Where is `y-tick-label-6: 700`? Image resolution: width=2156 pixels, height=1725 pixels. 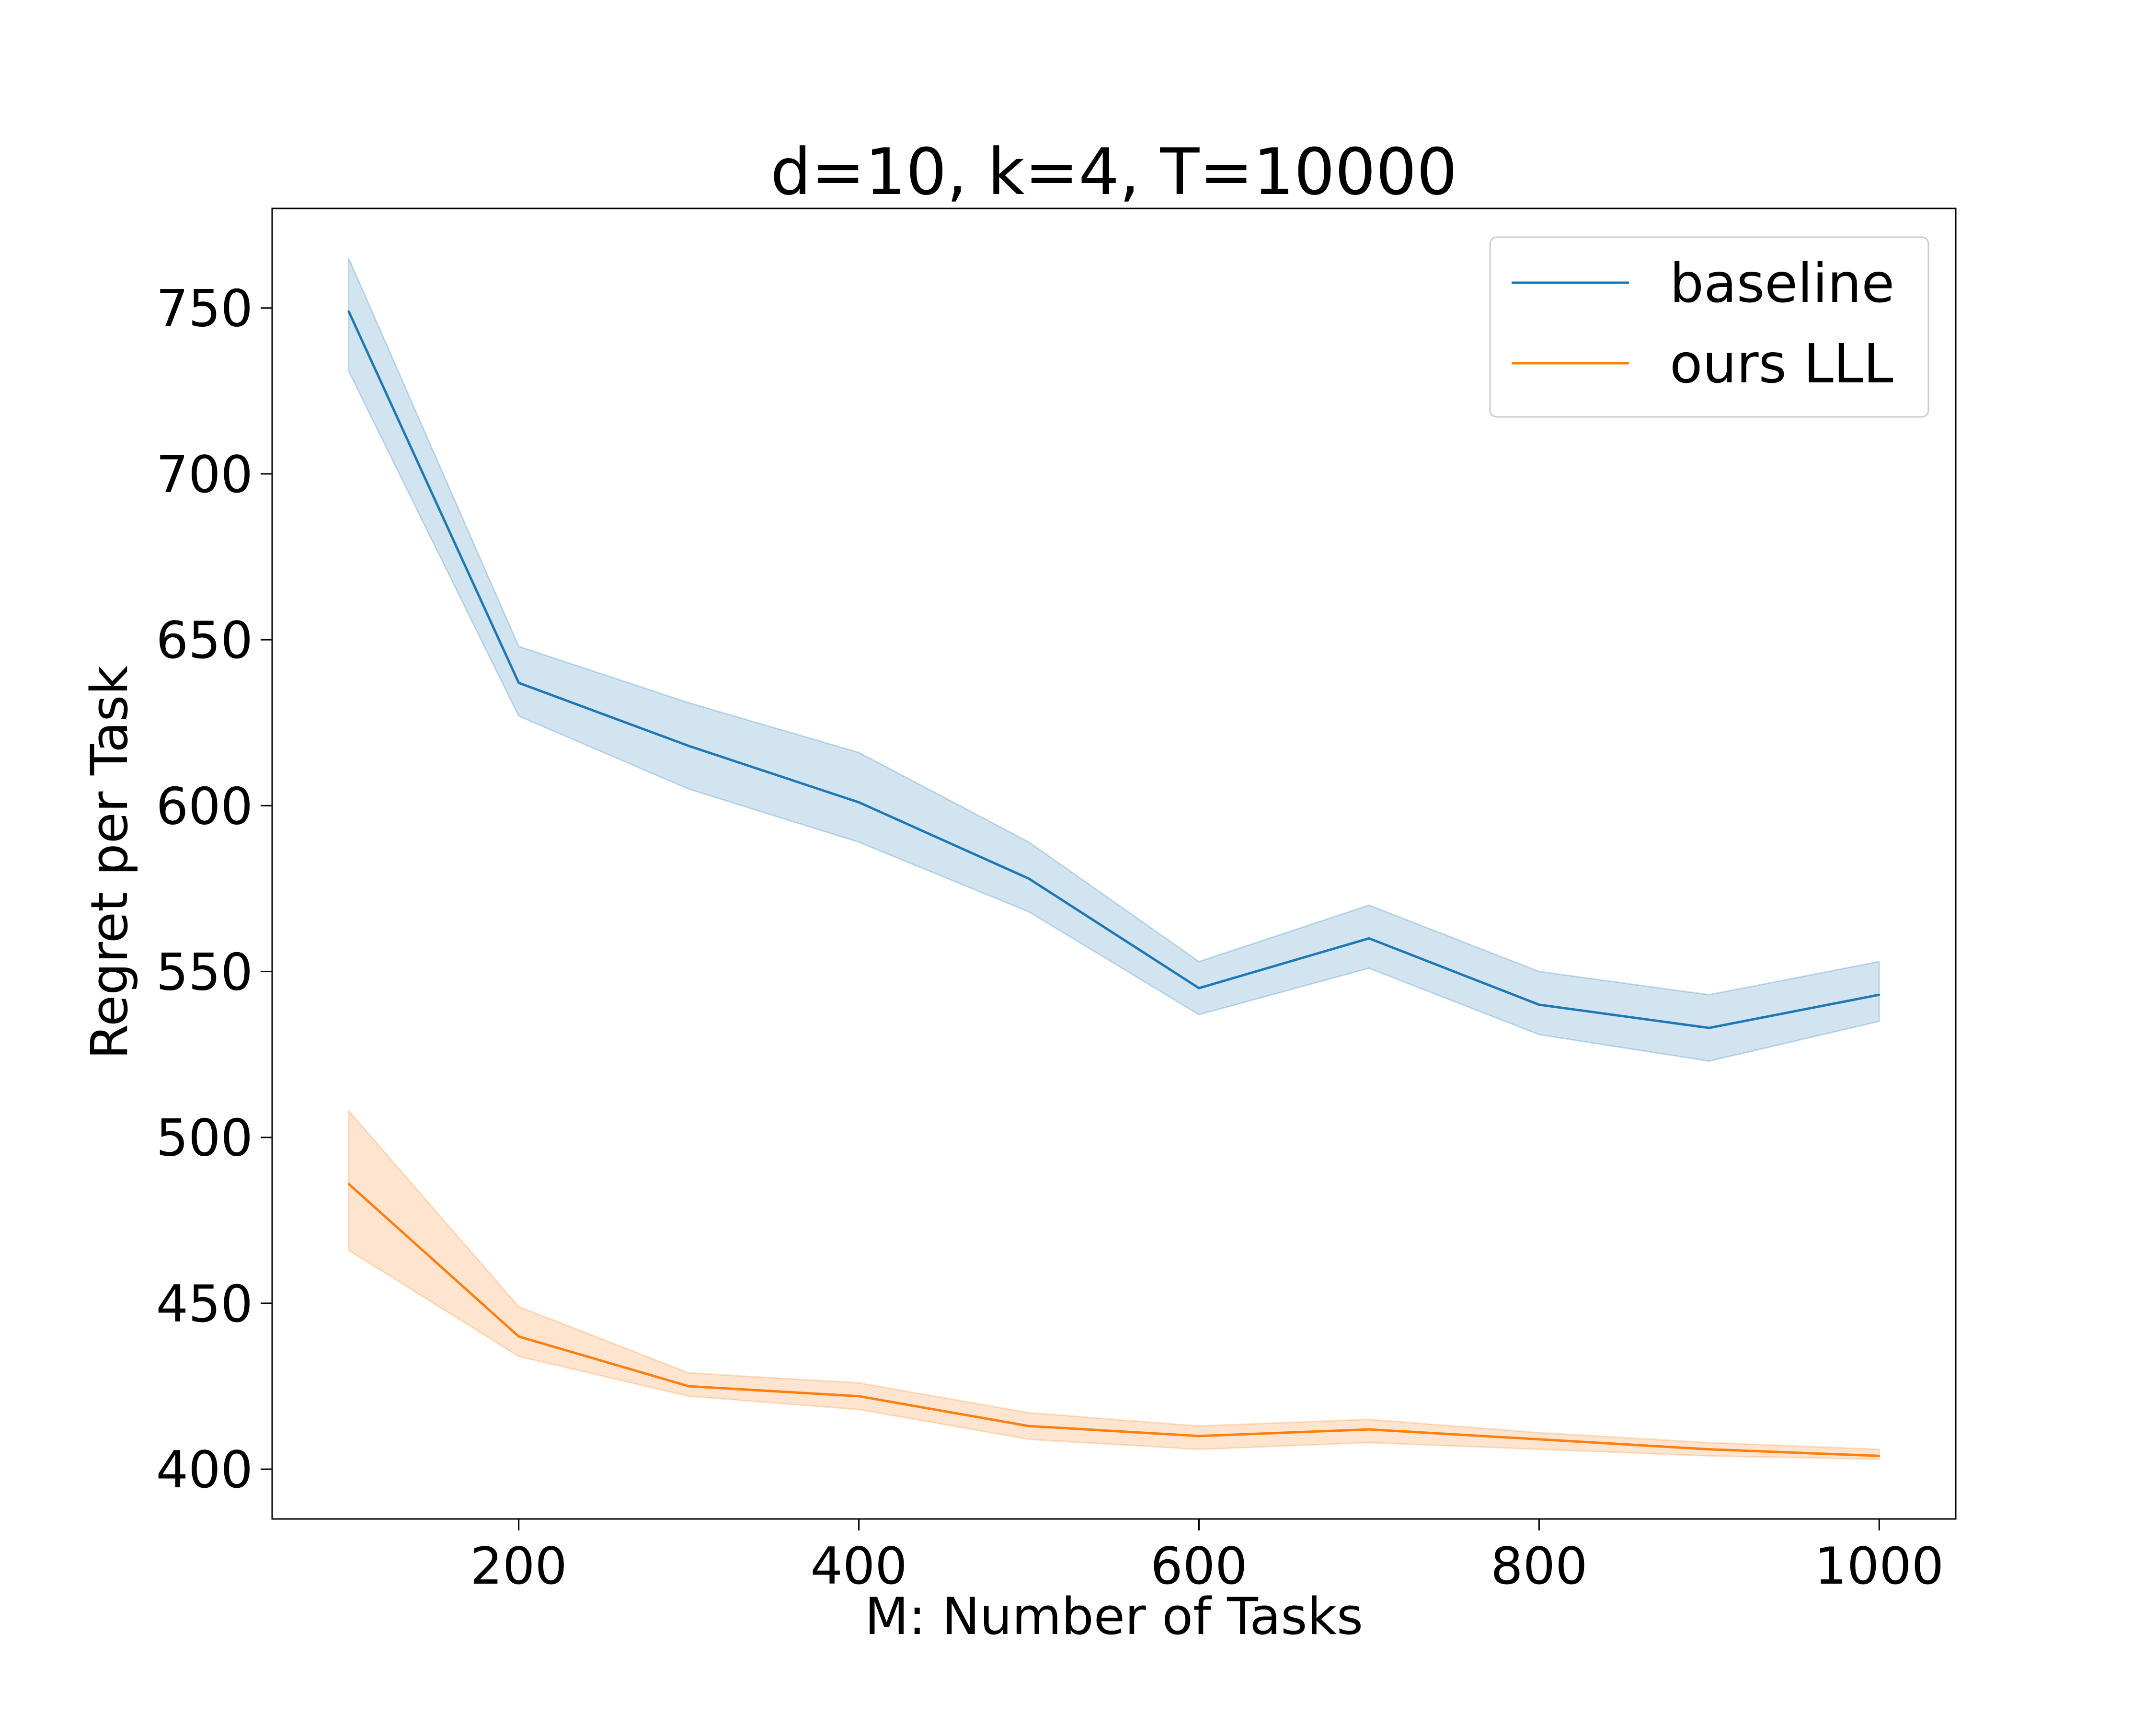 y-tick-label-6: 700 is located at coordinates (204, 474).